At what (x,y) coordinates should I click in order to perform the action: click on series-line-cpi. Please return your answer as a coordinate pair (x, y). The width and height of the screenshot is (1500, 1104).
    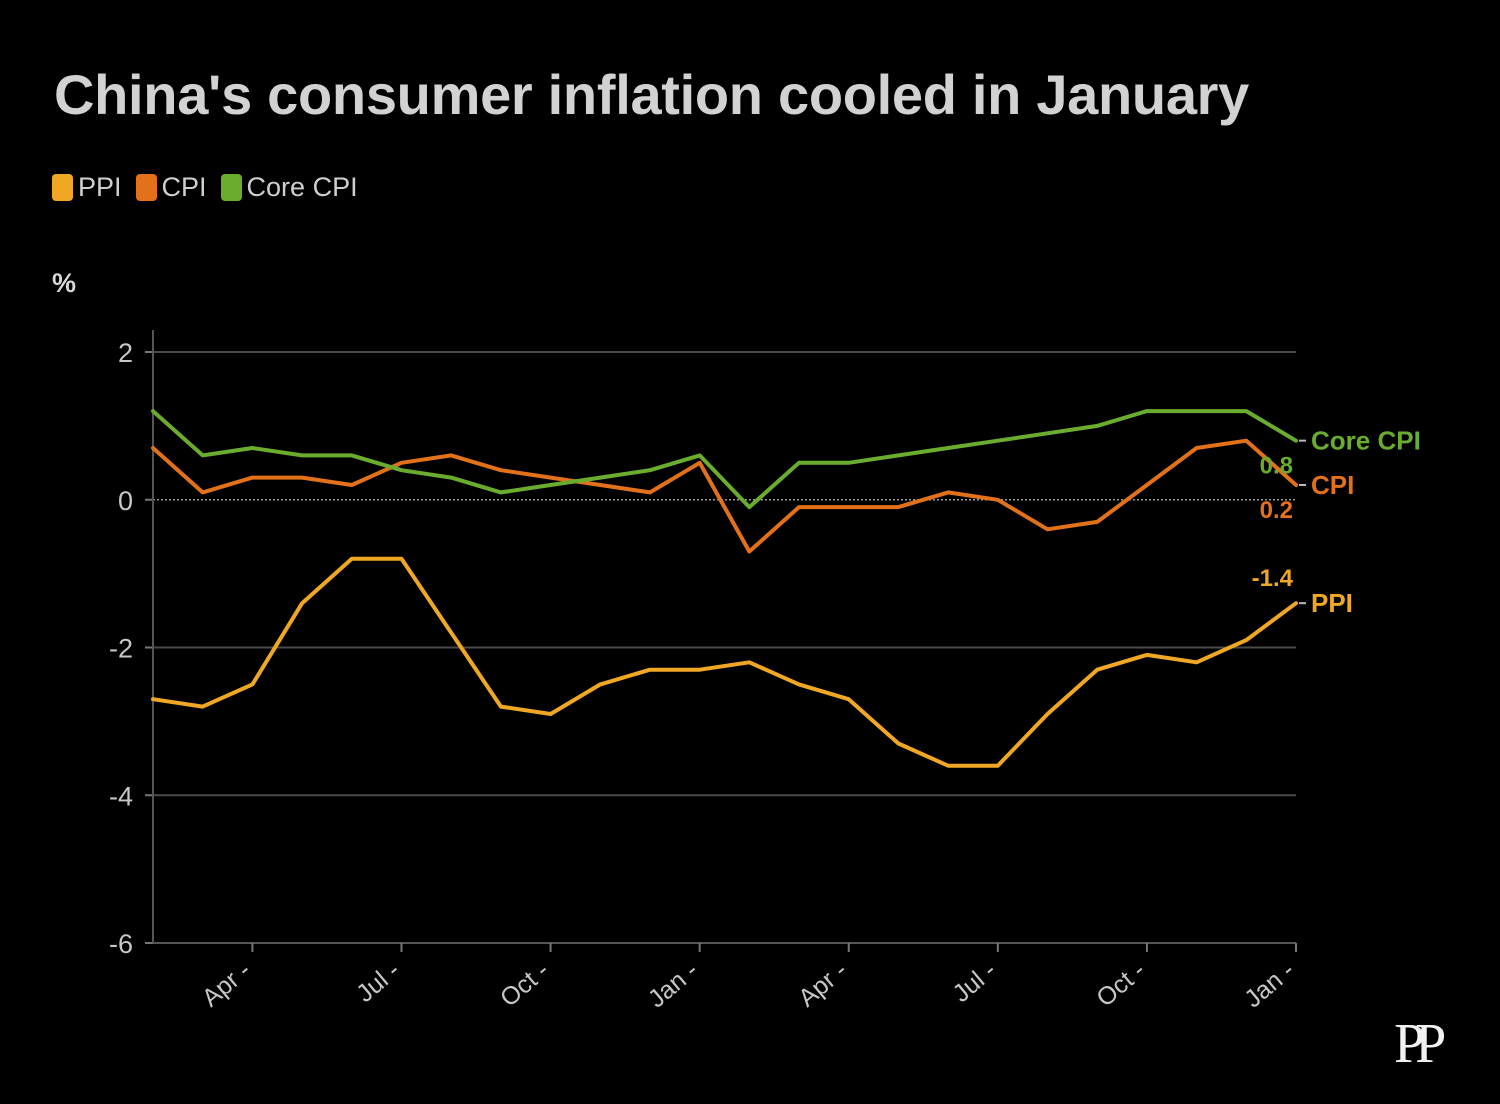
    Looking at the image, I should click on (724, 496).